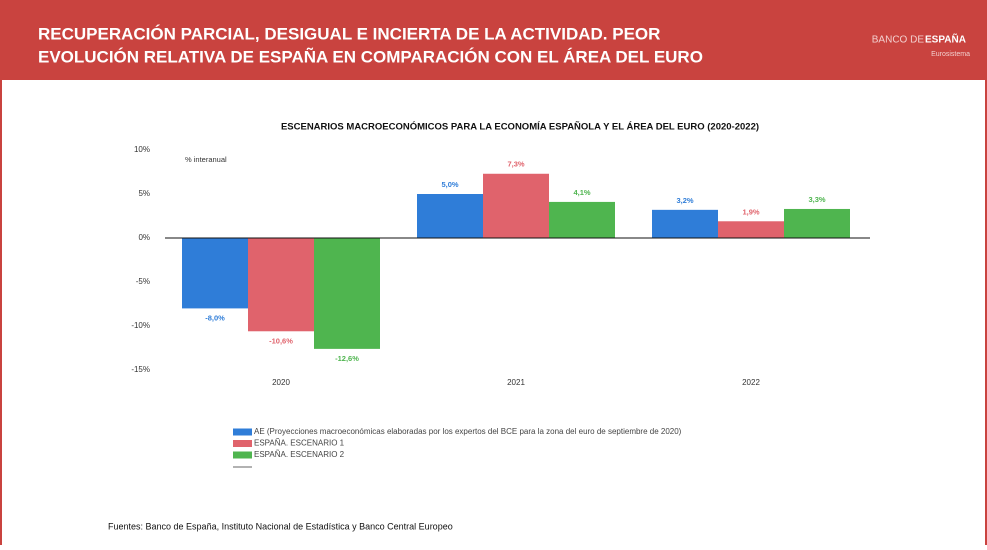 Image resolution: width=987 pixels, height=550 pixels. What do you see at coordinates (215, 317) in the screenshot?
I see `data-label: -8,0%` at bounding box center [215, 317].